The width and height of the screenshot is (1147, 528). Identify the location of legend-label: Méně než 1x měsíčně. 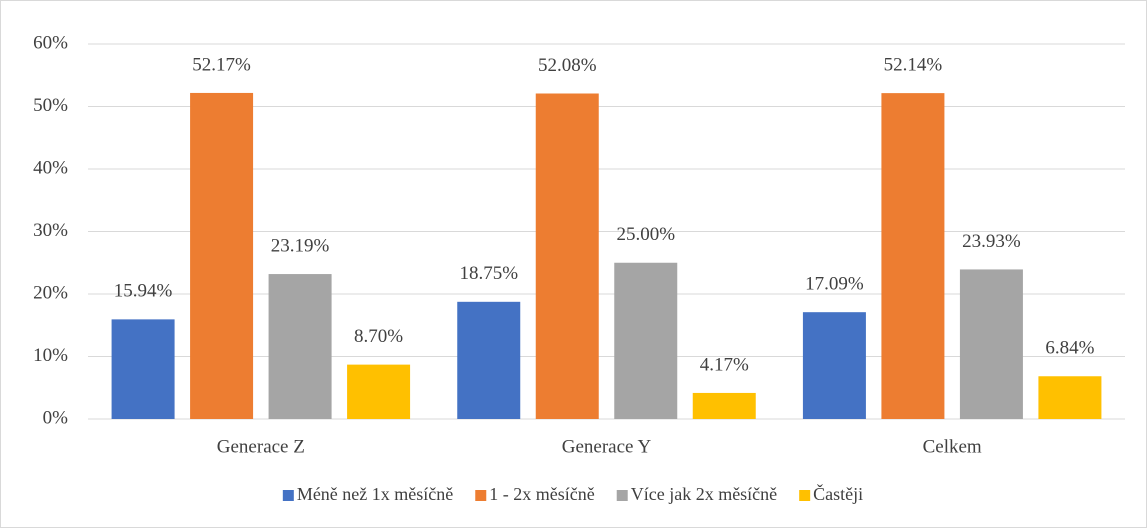
(375, 494).